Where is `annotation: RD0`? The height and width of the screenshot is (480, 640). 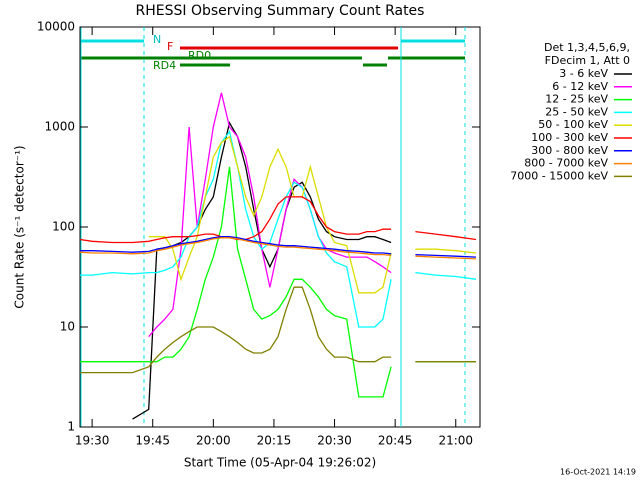 annotation: RD0 is located at coordinates (199, 55).